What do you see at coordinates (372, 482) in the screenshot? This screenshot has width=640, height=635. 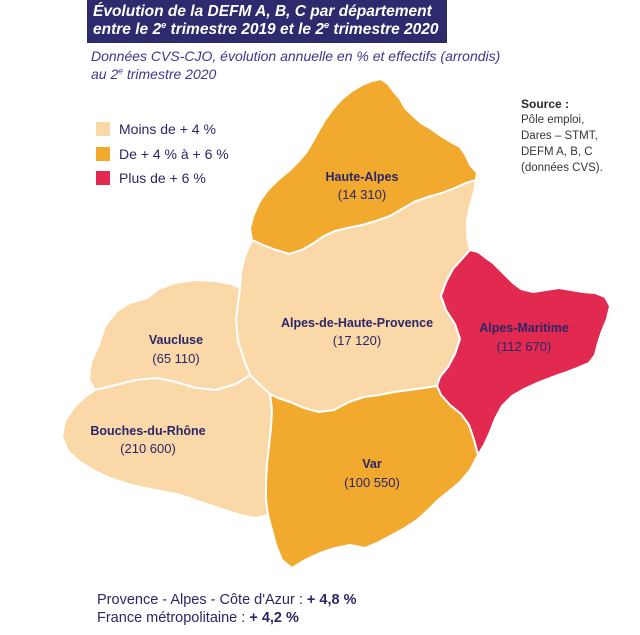 I see `var-count: (100 550)` at bounding box center [372, 482].